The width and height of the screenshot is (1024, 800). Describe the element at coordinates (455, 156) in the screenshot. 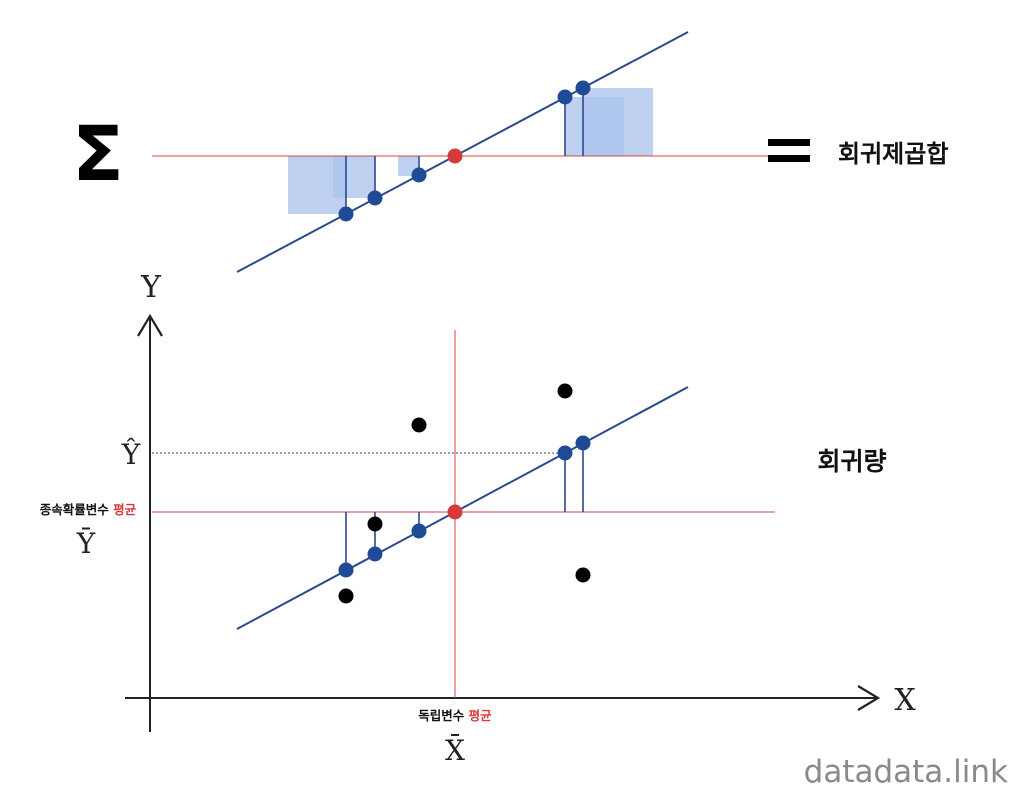

I see `top-mean-point` at that location.